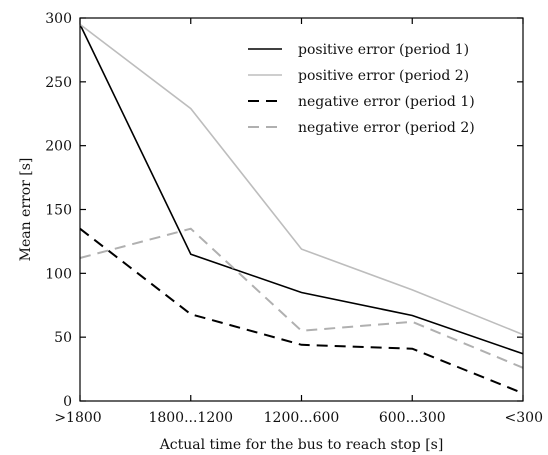  I want to click on y-tick-label: 0, so click(67, 402).